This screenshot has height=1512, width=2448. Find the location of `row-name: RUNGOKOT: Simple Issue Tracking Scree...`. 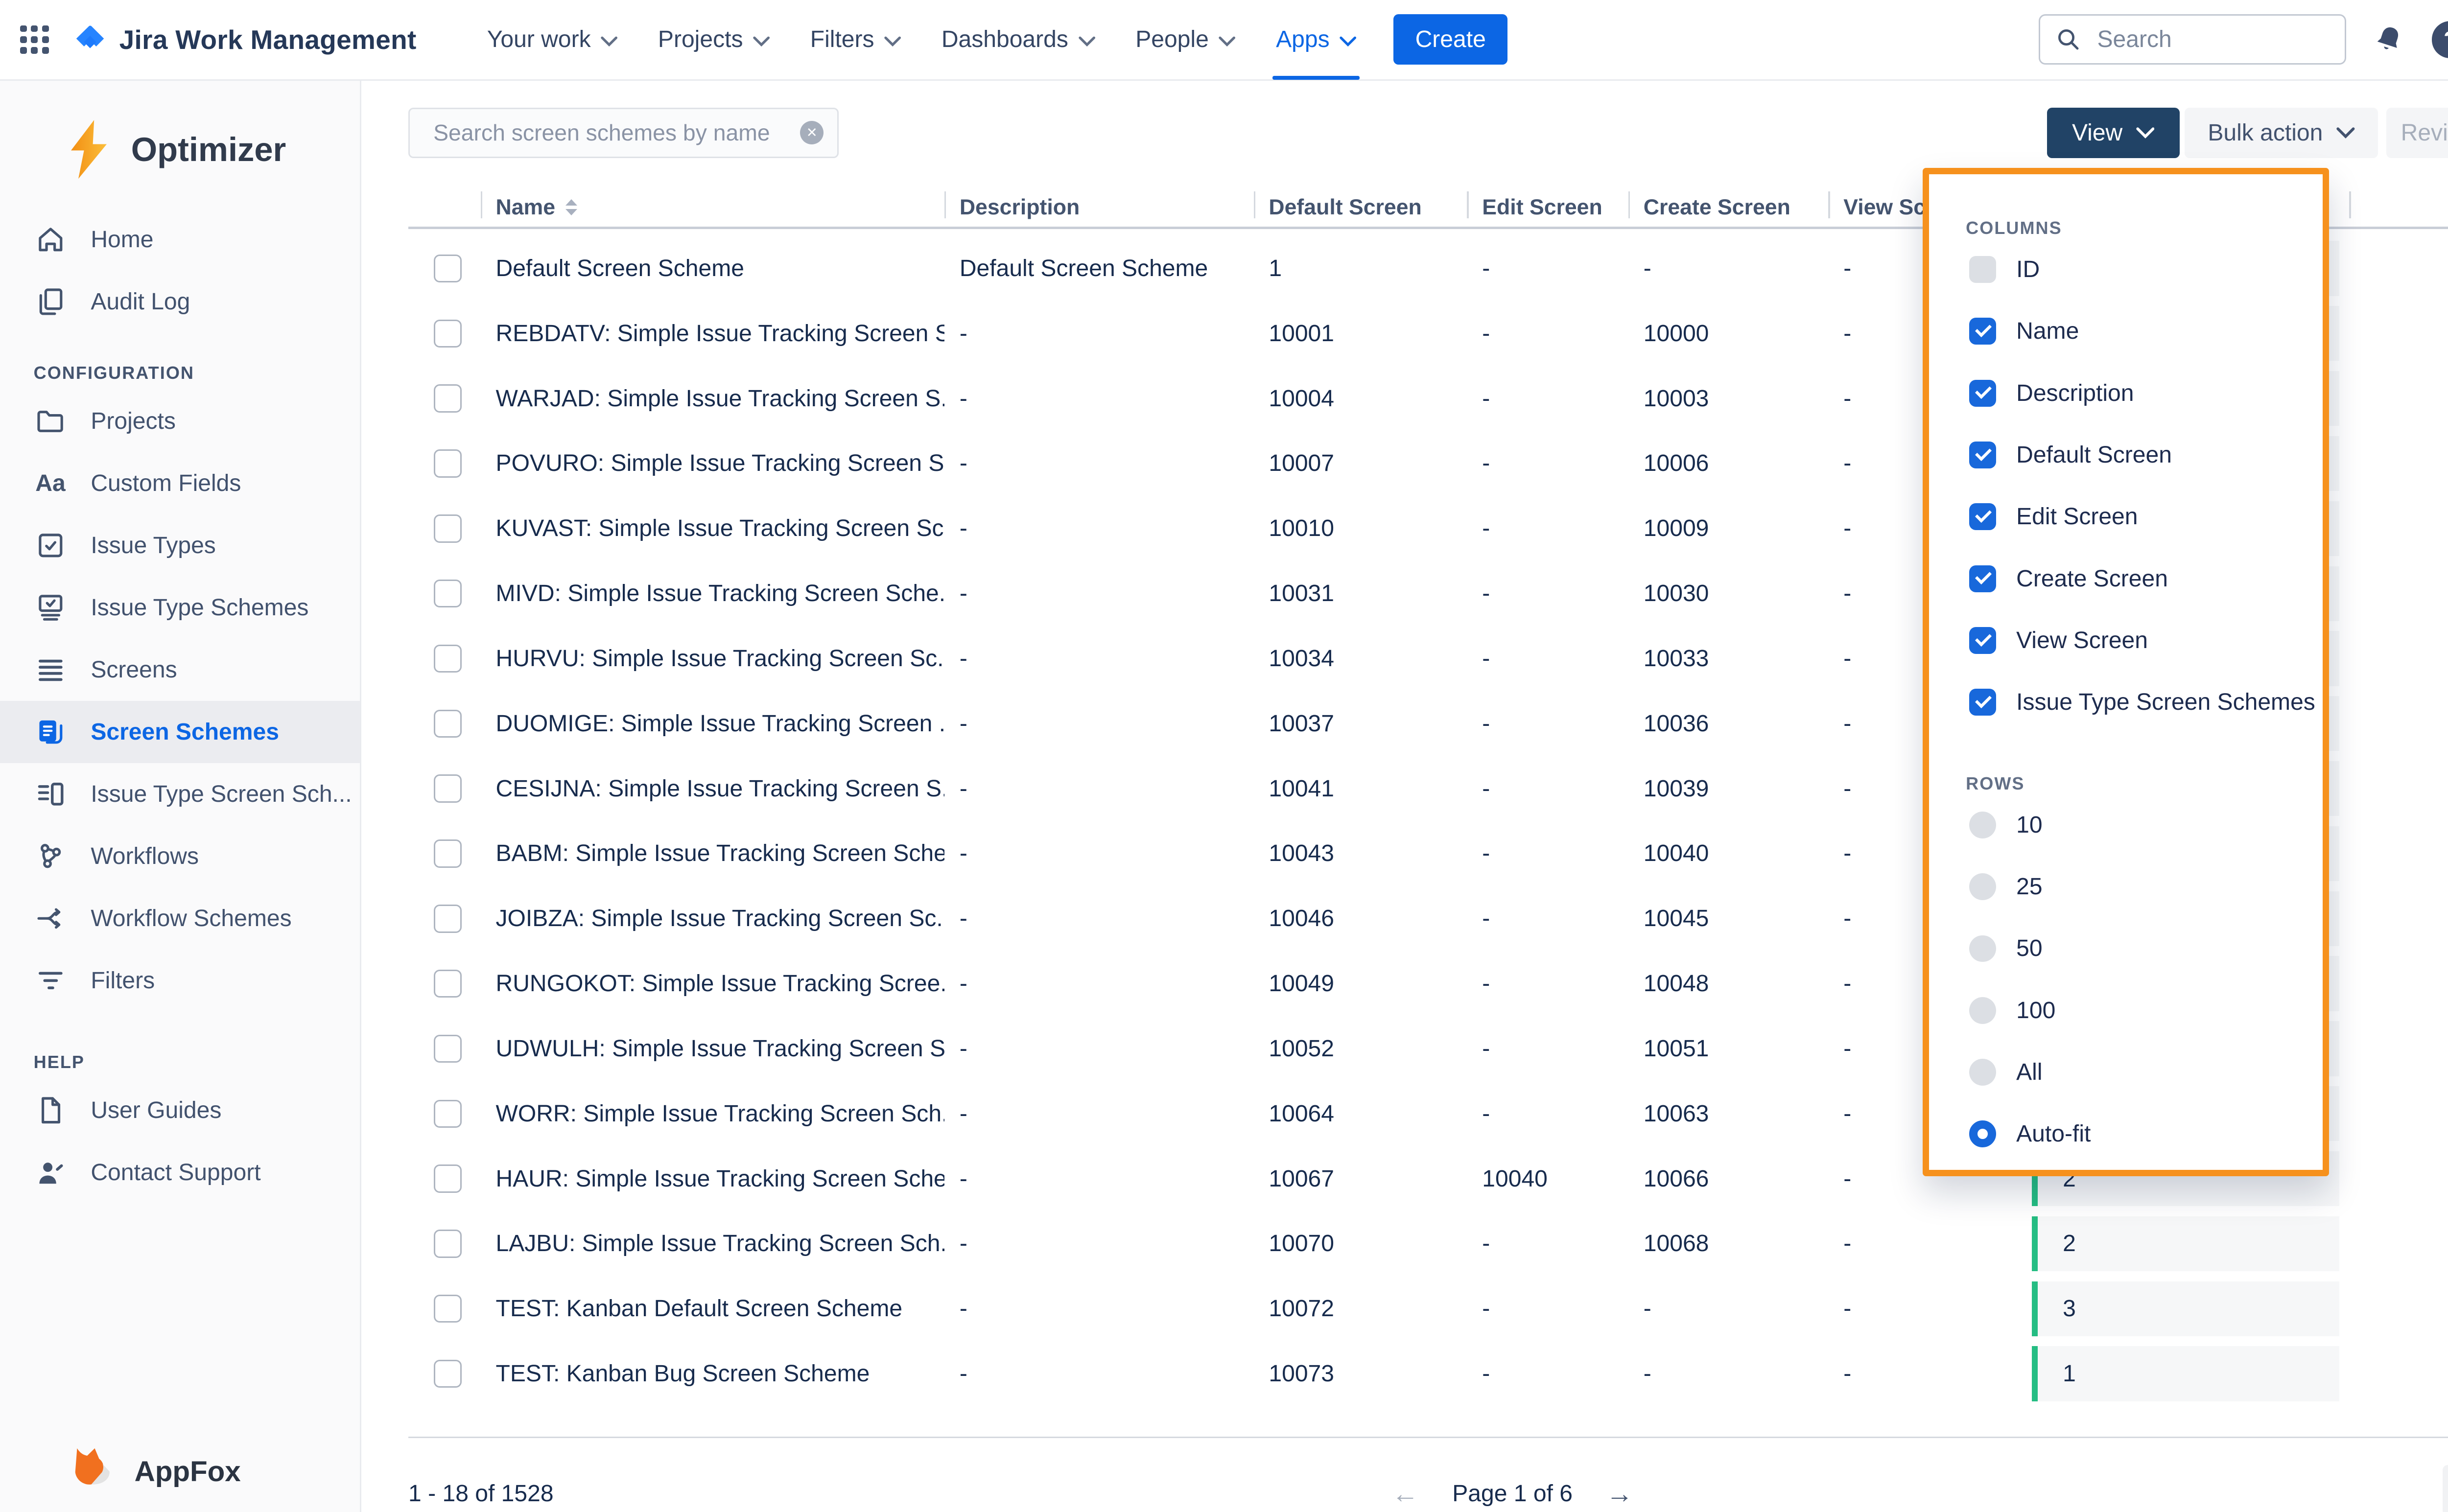

row-name: RUNGOKOT: Simple Issue Tracking Scree... is located at coordinates (719, 984).